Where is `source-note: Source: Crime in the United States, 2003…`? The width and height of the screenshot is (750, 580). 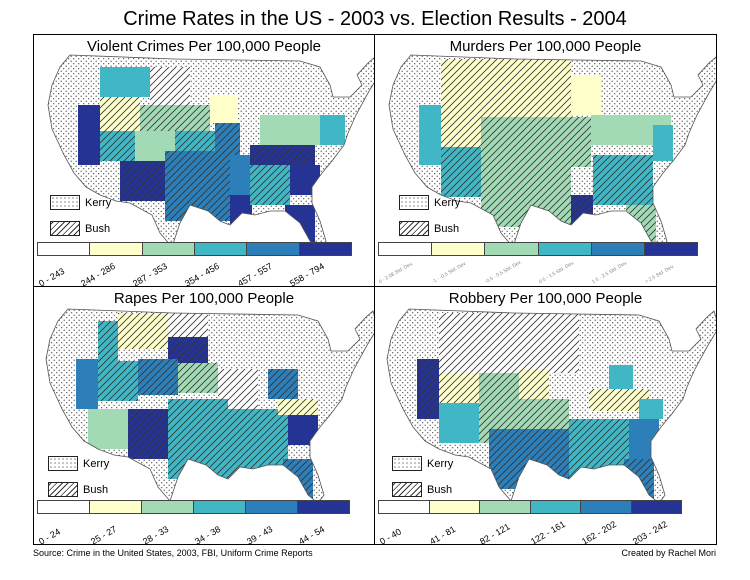 source-note: Source: Crime in the United States, 2003… is located at coordinates (173, 553).